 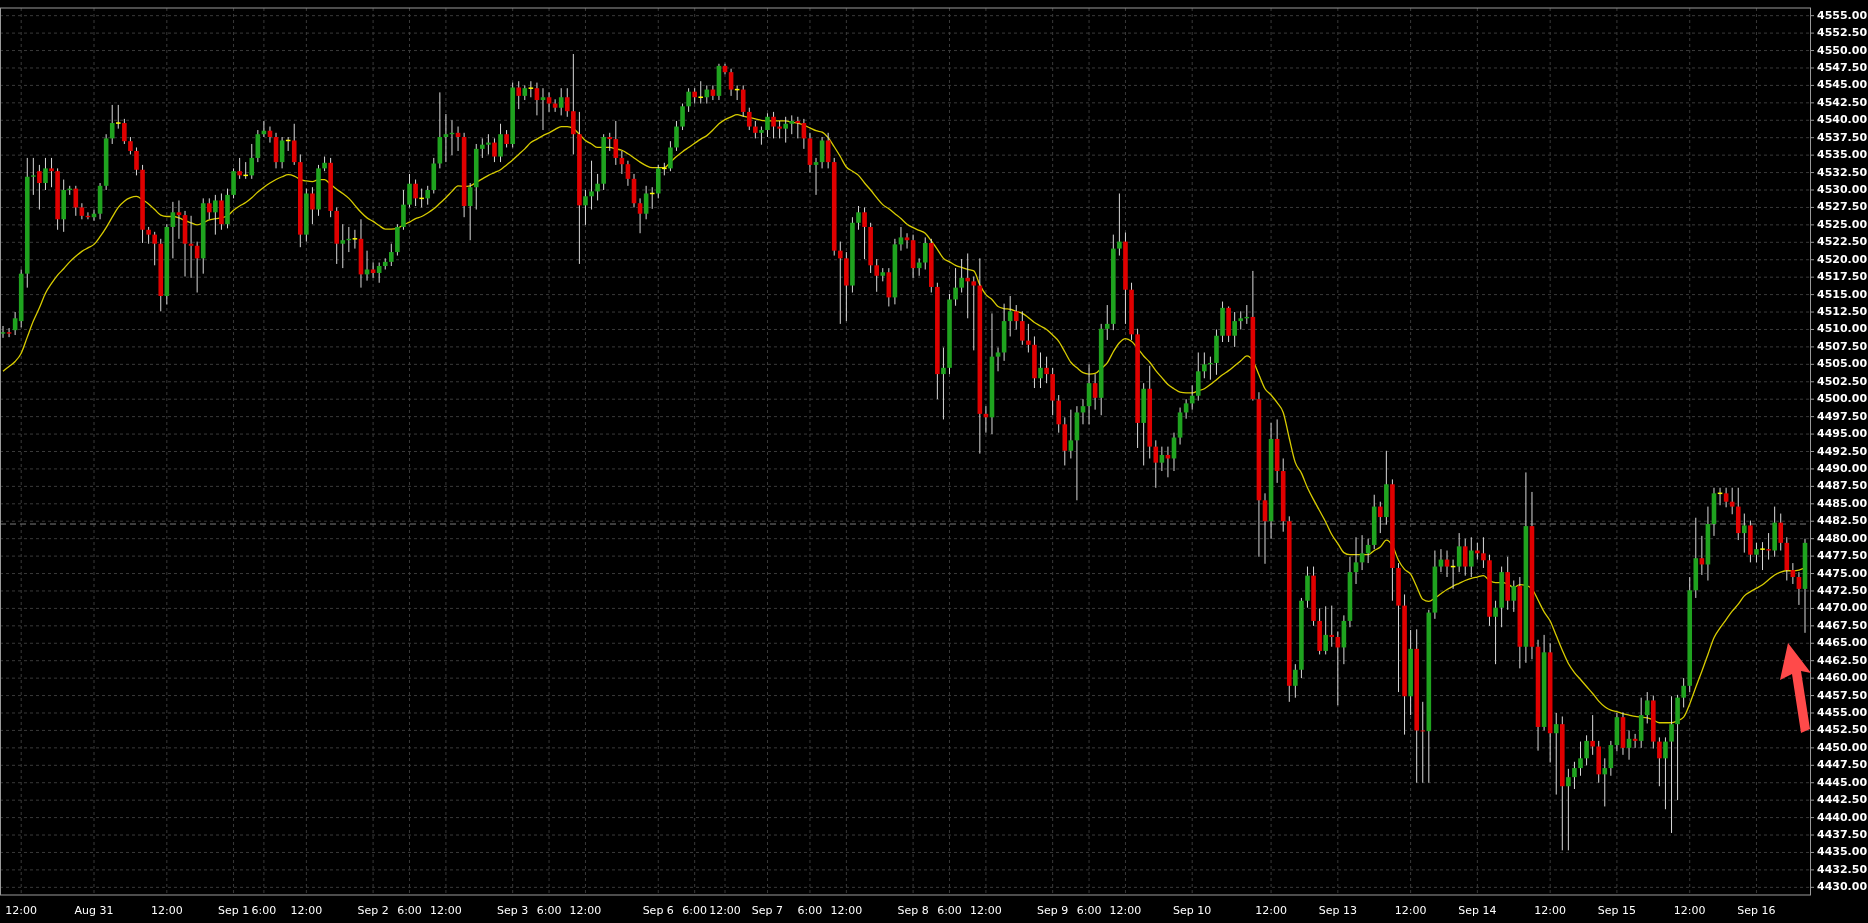 What do you see at coordinates (1842, 468) in the screenshot?
I see `y-tick-label: 4490.00` at bounding box center [1842, 468].